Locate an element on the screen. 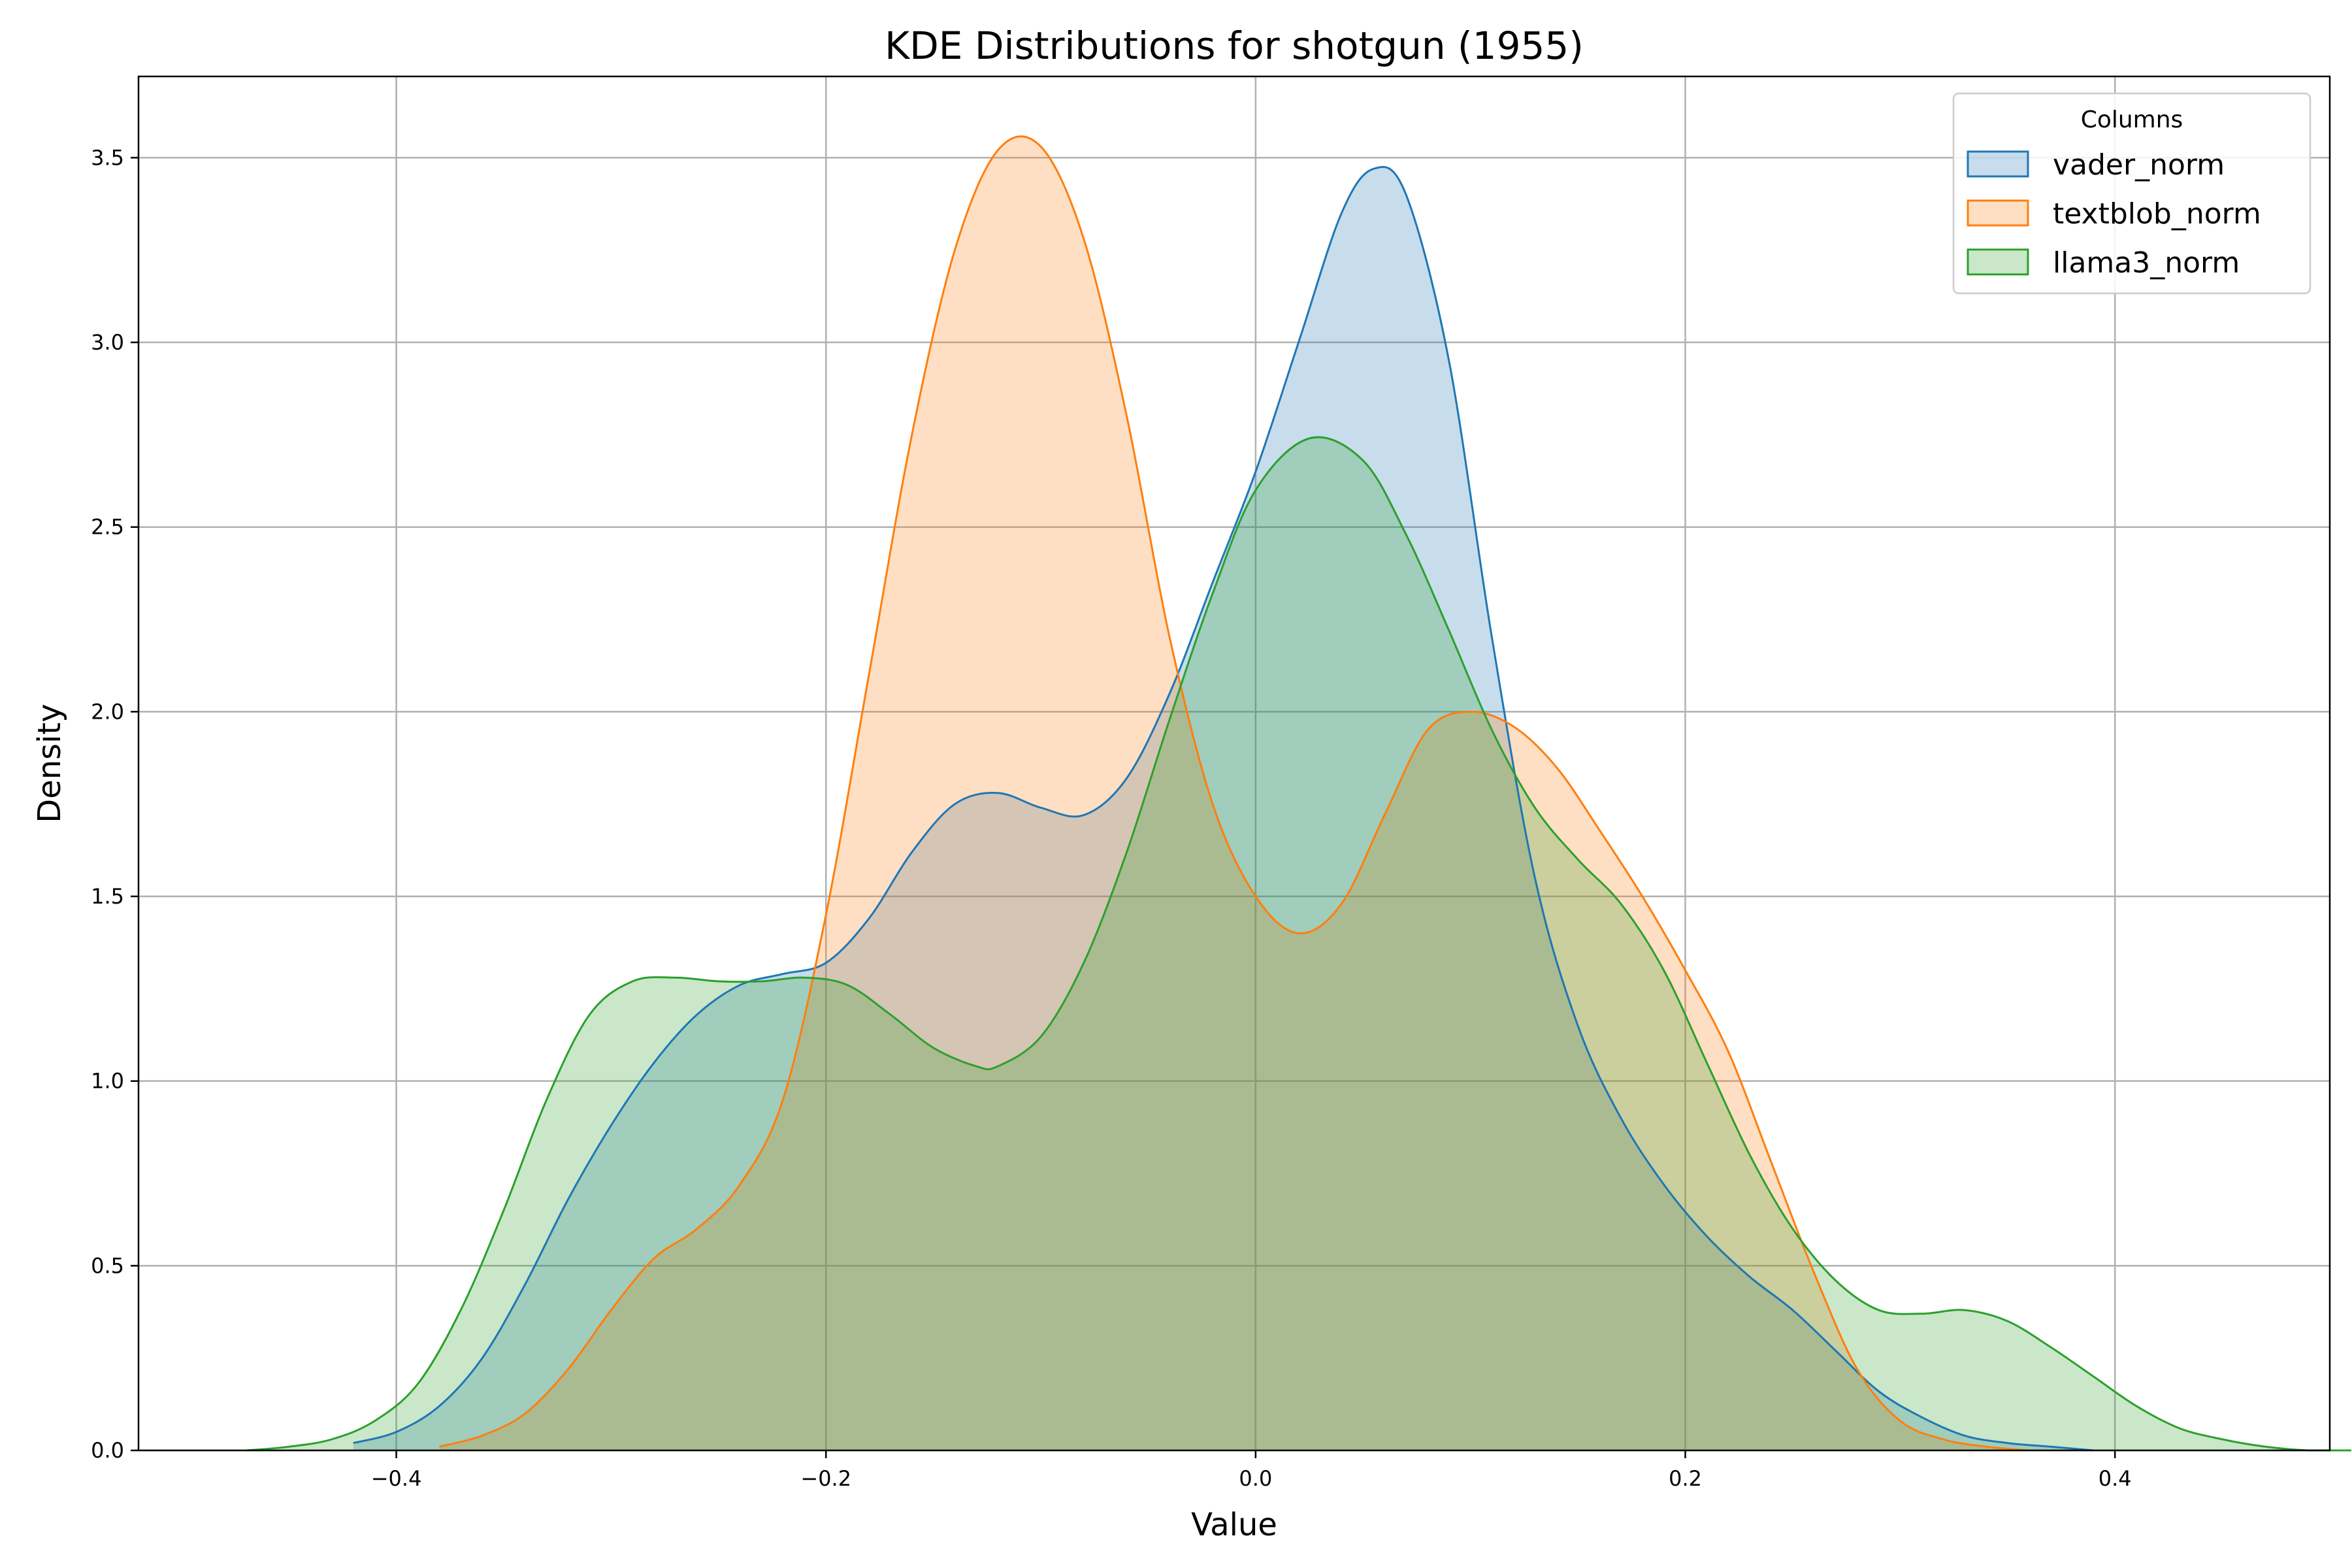  legend-items: vader_norm textblob_norm llama3_norm is located at coordinates (2114, 214).